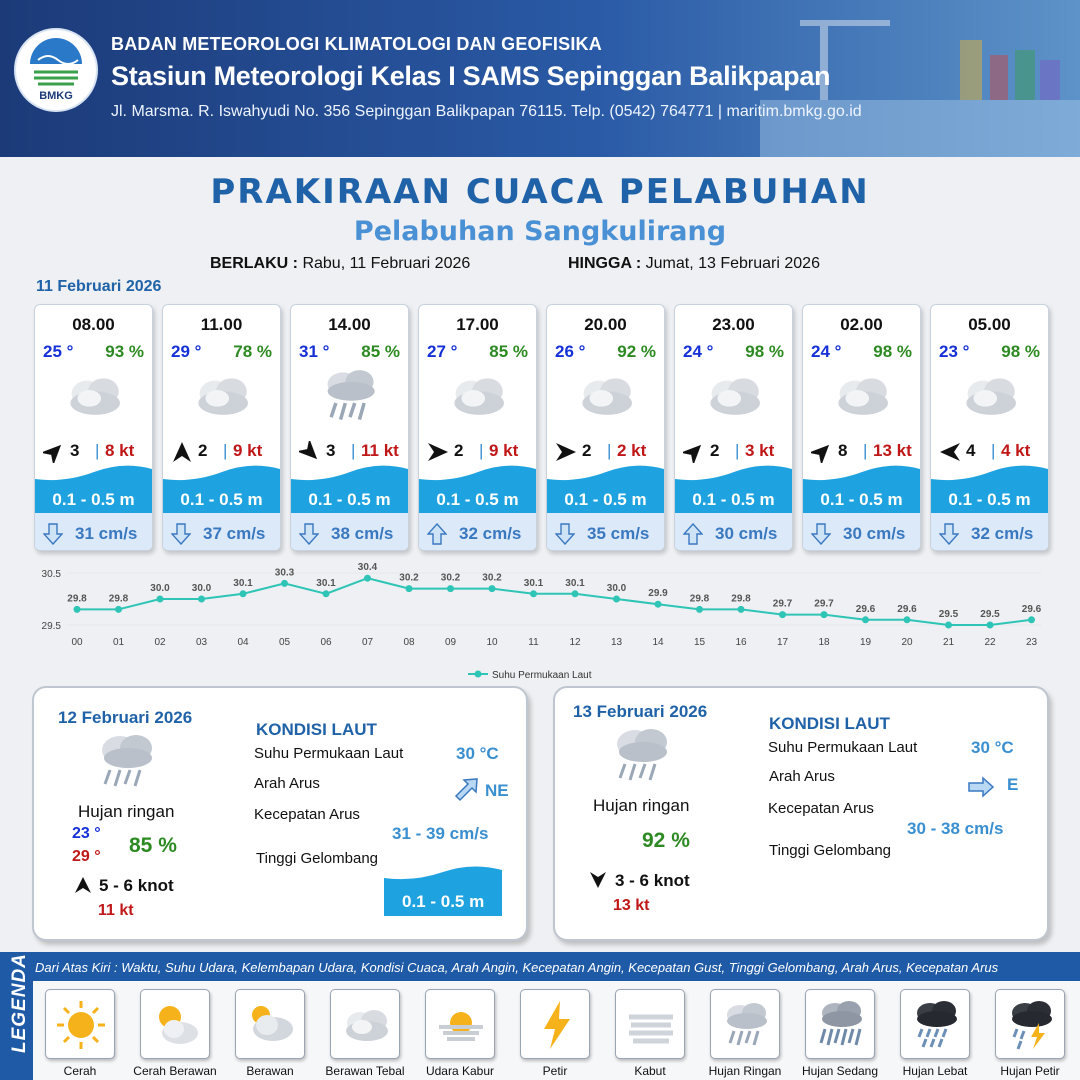  What do you see at coordinates (830, 850) in the screenshot?
I see `day3-wave-label: Tinggi Gelombang` at bounding box center [830, 850].